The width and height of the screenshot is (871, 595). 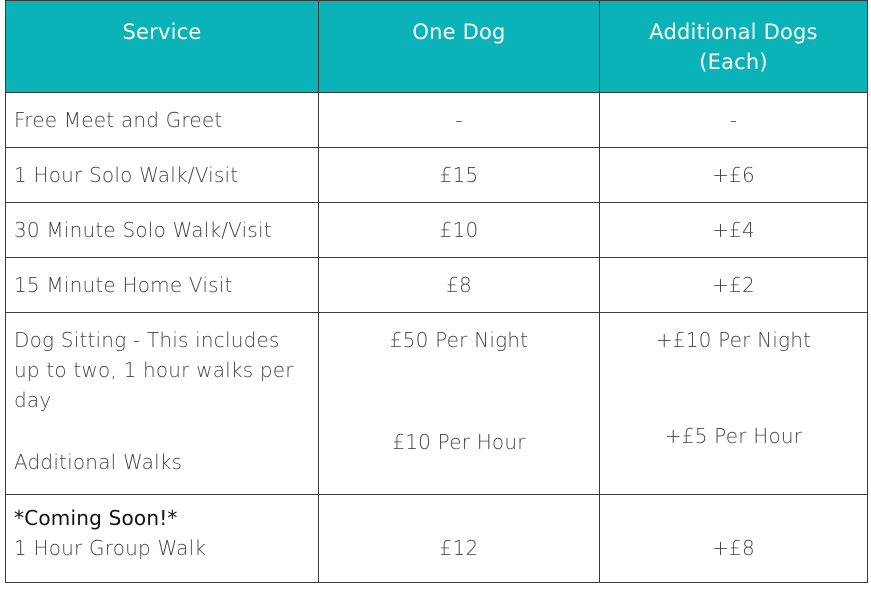 What do you see at coordinates (162, 285) in the screenshot?
I see `service-cell: 15 Minute Home Visit` at bounding box center [162, 285].